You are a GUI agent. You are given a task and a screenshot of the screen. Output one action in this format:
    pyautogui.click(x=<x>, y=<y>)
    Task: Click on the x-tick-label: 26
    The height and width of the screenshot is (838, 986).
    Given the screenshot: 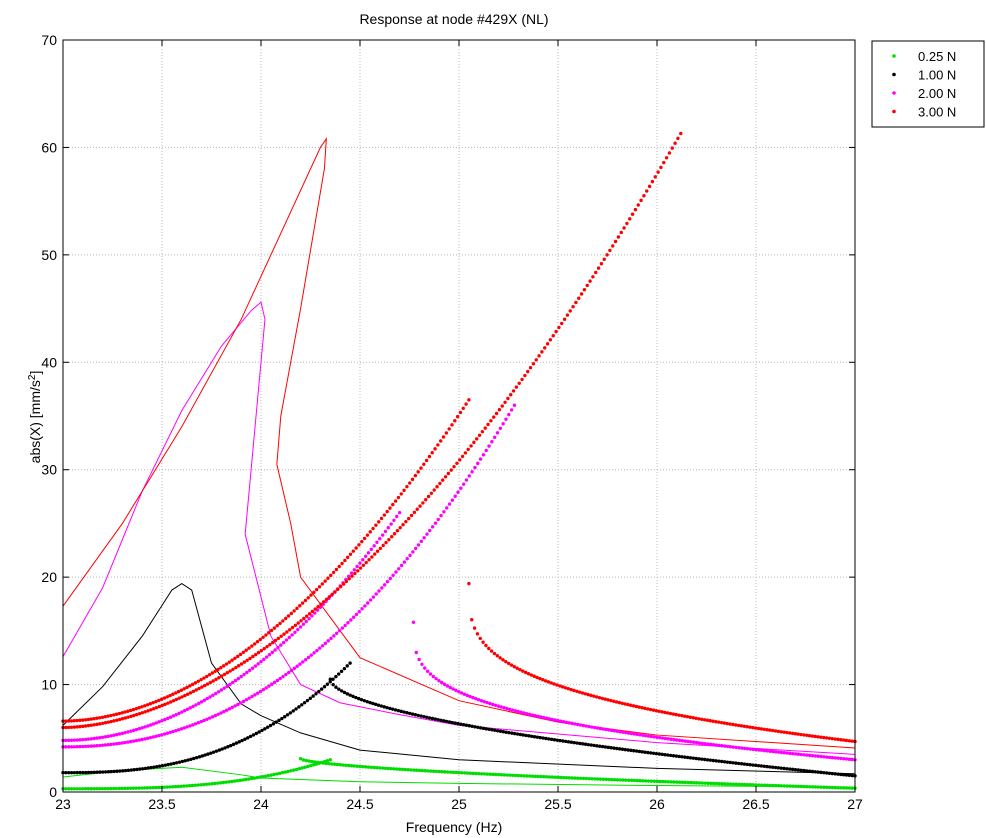 What is the action you would take?
    pyautogui.click(x=657, y=804)
    